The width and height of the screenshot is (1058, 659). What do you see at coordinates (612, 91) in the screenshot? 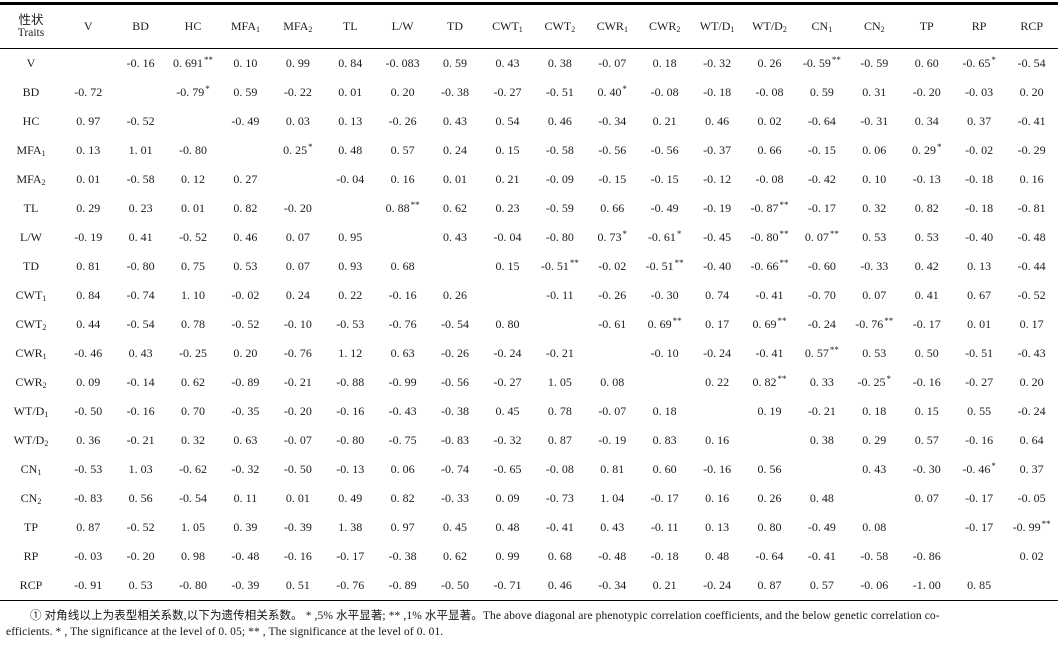
I see `cell-bd-cwr-1: 0. 40*` at bounding box center [612, 91].